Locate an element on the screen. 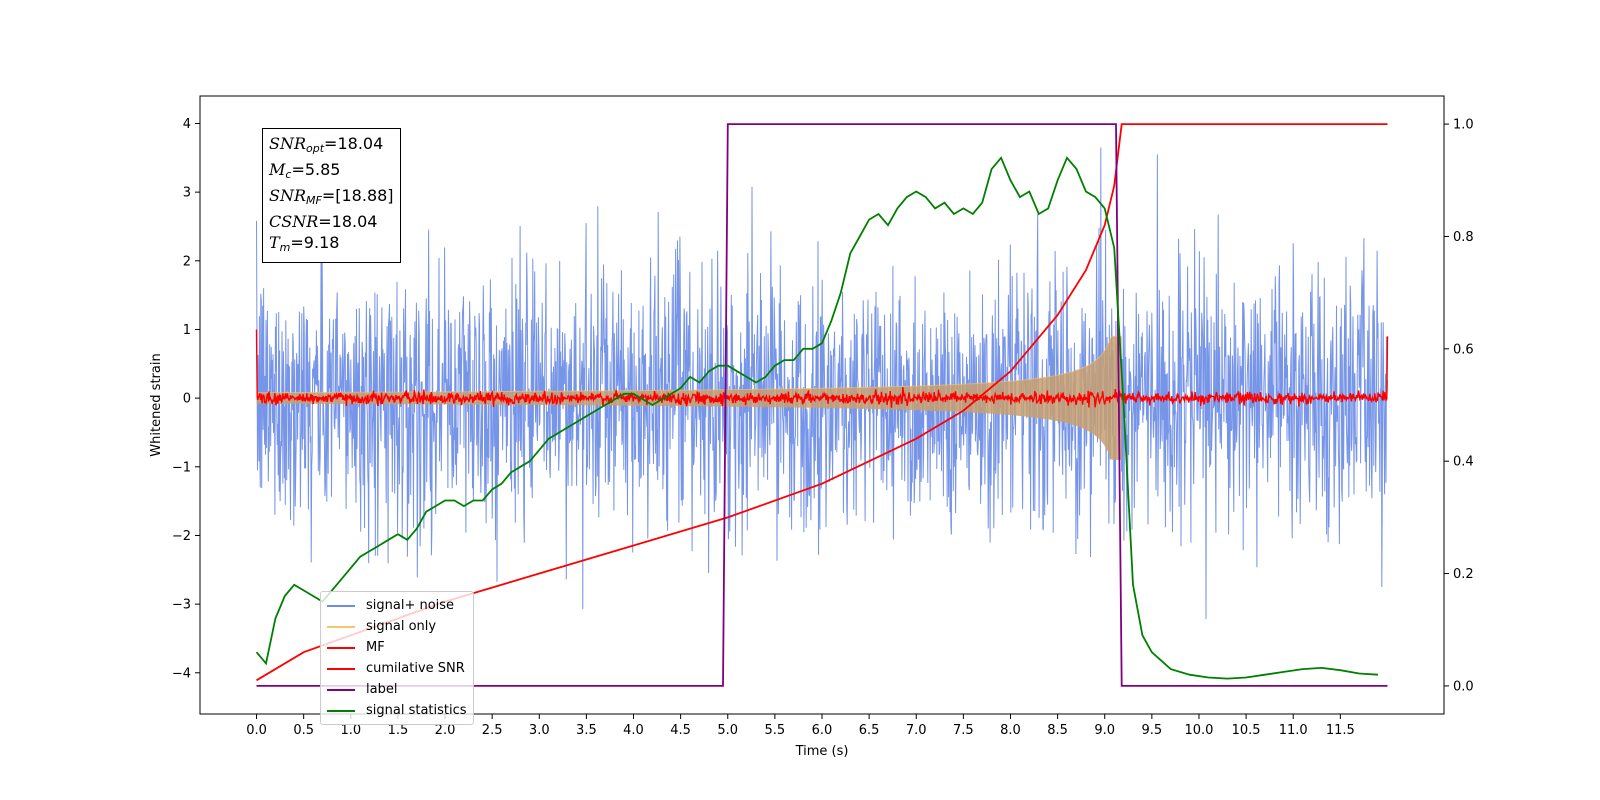 This screenshot has width=1600, height=800. y-tick-label: 3 is located at coordinates (187, 193).